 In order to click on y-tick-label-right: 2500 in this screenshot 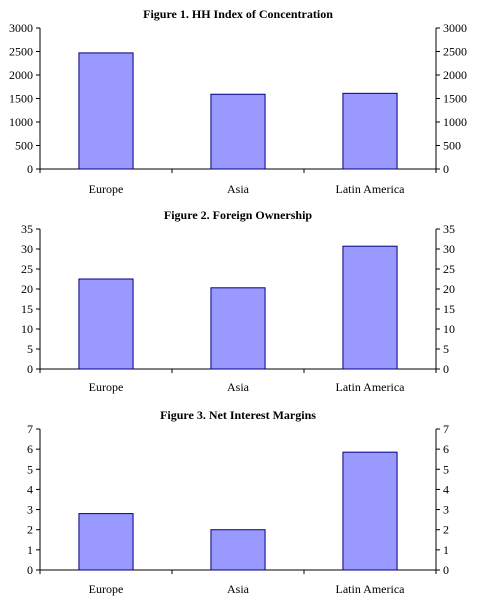, I will do `click(455, 52)`.